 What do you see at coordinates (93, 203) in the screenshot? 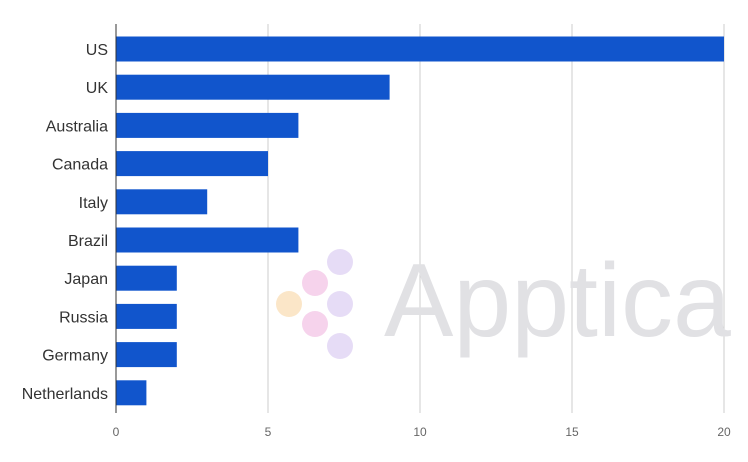
I see `category-label: Italy` at bounding box center [93, 203].